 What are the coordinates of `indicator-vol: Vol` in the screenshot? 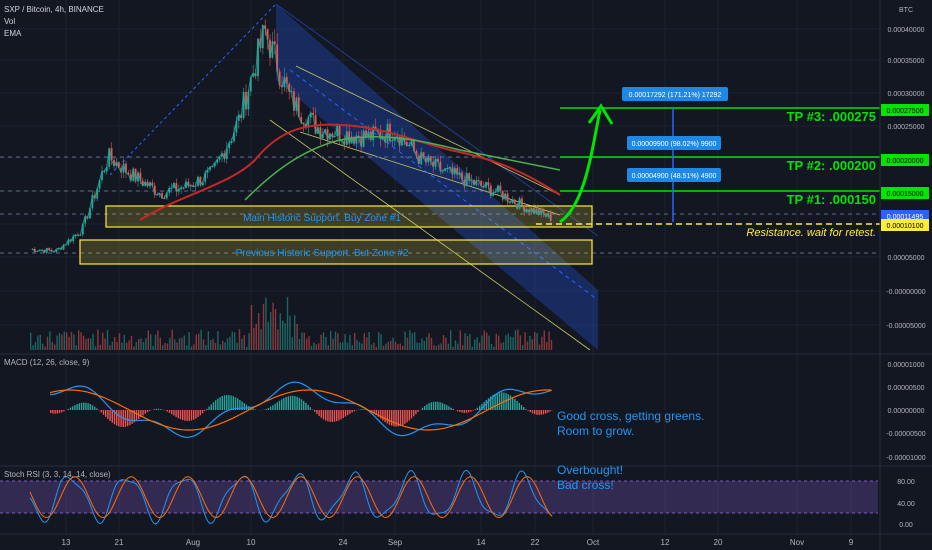 It's located at (9, 21).